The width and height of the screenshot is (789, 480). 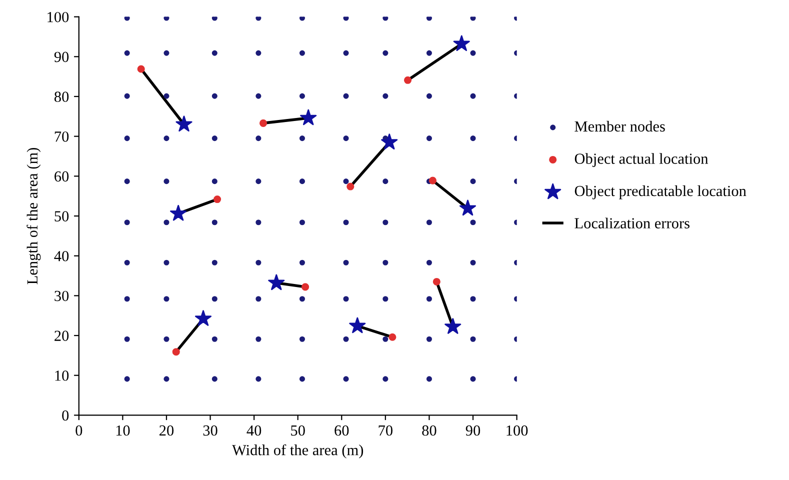 What do you see at coordinates (619, 126) in the screenshot?
I see `legend-label: Member nodes` at bounding box center [619, 126].